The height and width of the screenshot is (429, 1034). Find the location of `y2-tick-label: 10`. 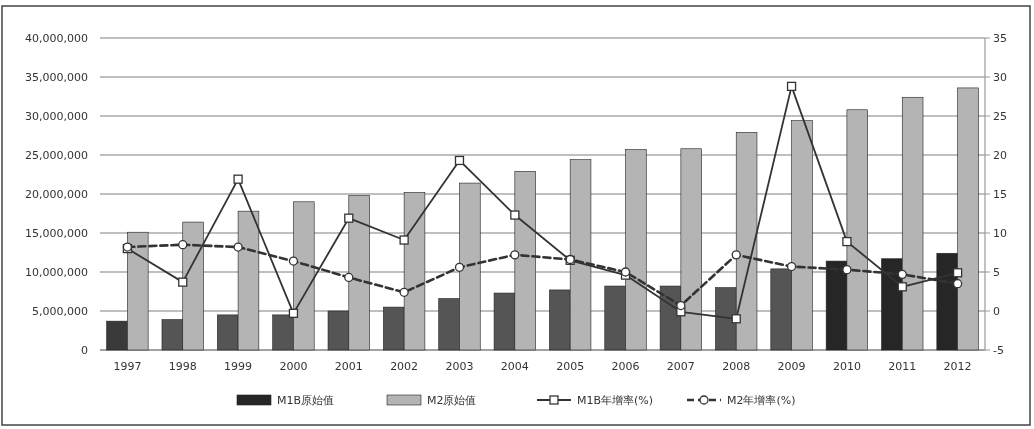

y2-tick-label: 10 is located at coordinates (1000, 233).